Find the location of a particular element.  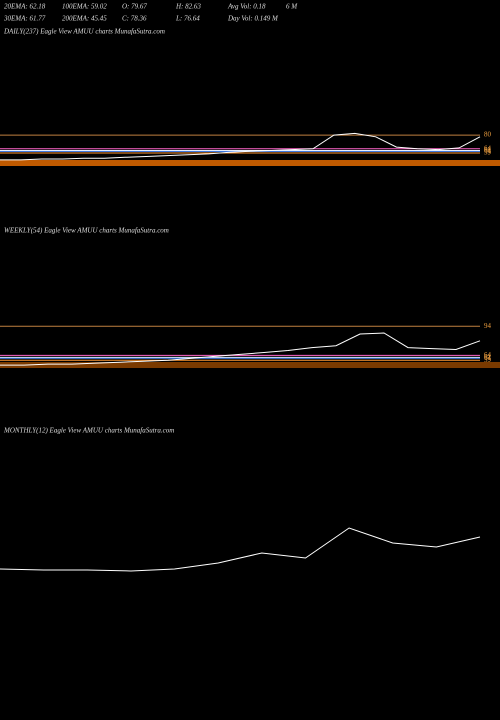

level-label: 94 is located at coordinates (488, 326).